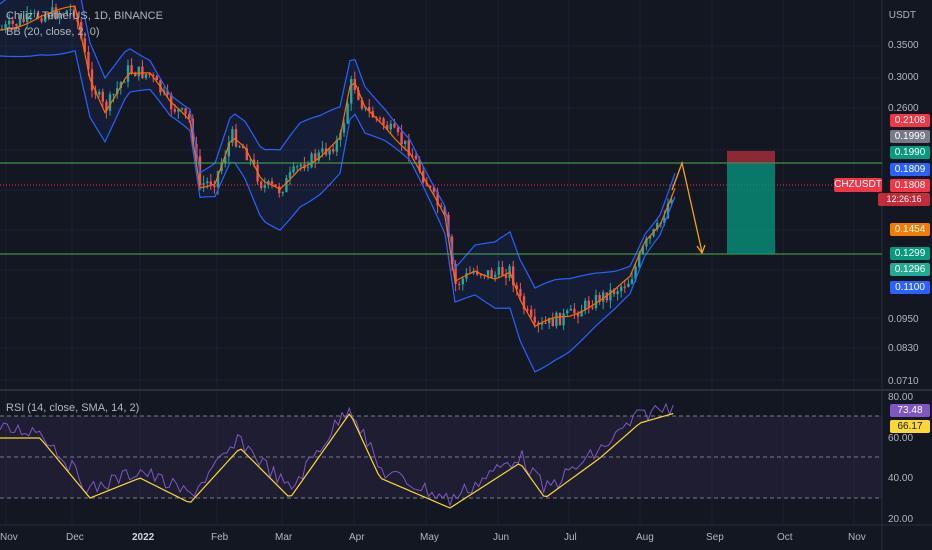 This screenshot has height=550, width=932. What do you see at coordinates (902, 15) in the screenshot?
I see `price-scale-currency: USDT` at bounding box center [902, 15].